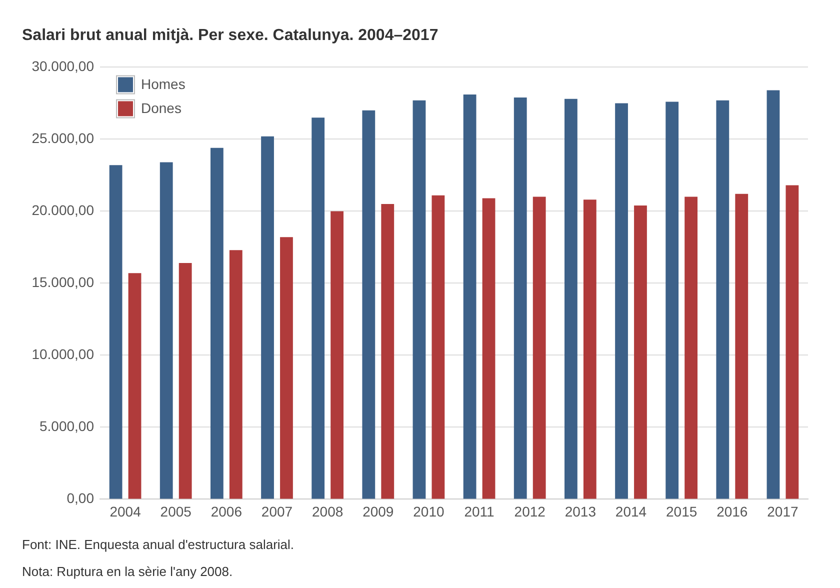  I want to click on y-tick-label: 15.000,00, so click(63, 282).